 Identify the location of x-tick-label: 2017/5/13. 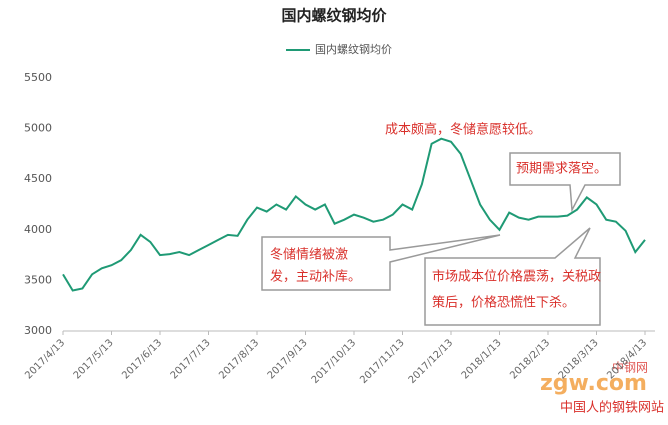
(94, 359).